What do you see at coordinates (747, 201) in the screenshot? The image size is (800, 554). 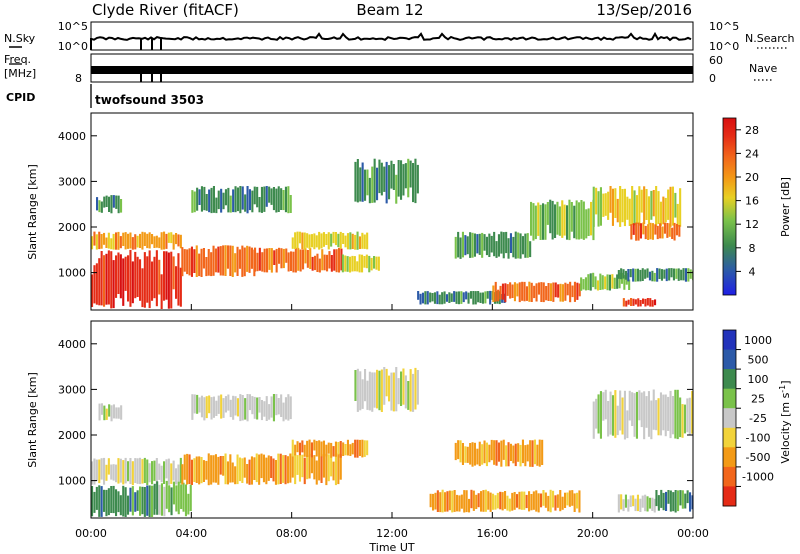 I see `power-colorbar-ticks: 4 8 12 16 20 24 28` at bounding box center [747, 201].